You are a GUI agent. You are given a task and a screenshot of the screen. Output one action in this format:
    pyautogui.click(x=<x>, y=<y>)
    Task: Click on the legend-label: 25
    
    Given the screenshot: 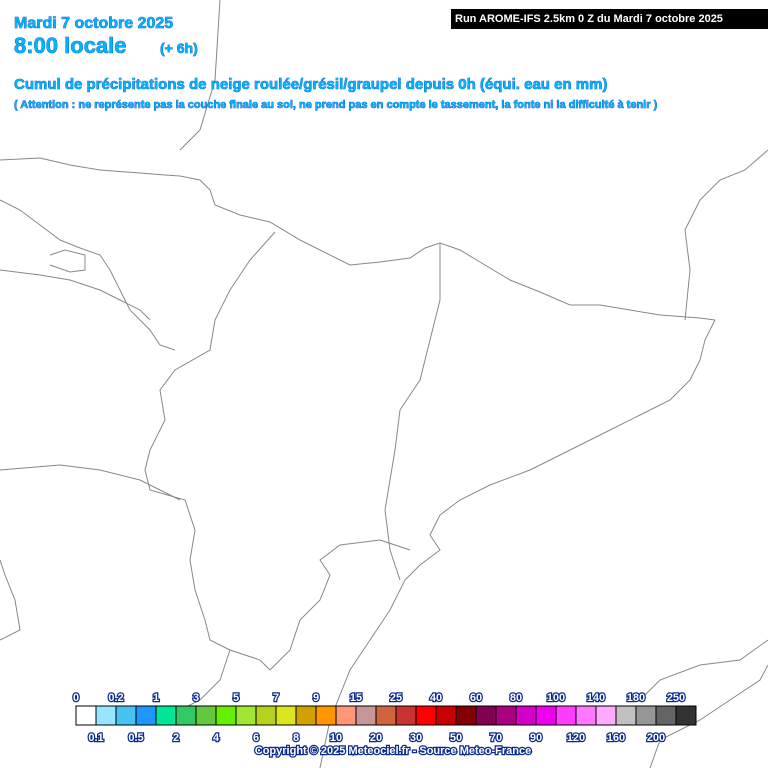 What is the action you would take?
    pyautogui.click(x=396, y=698)
    